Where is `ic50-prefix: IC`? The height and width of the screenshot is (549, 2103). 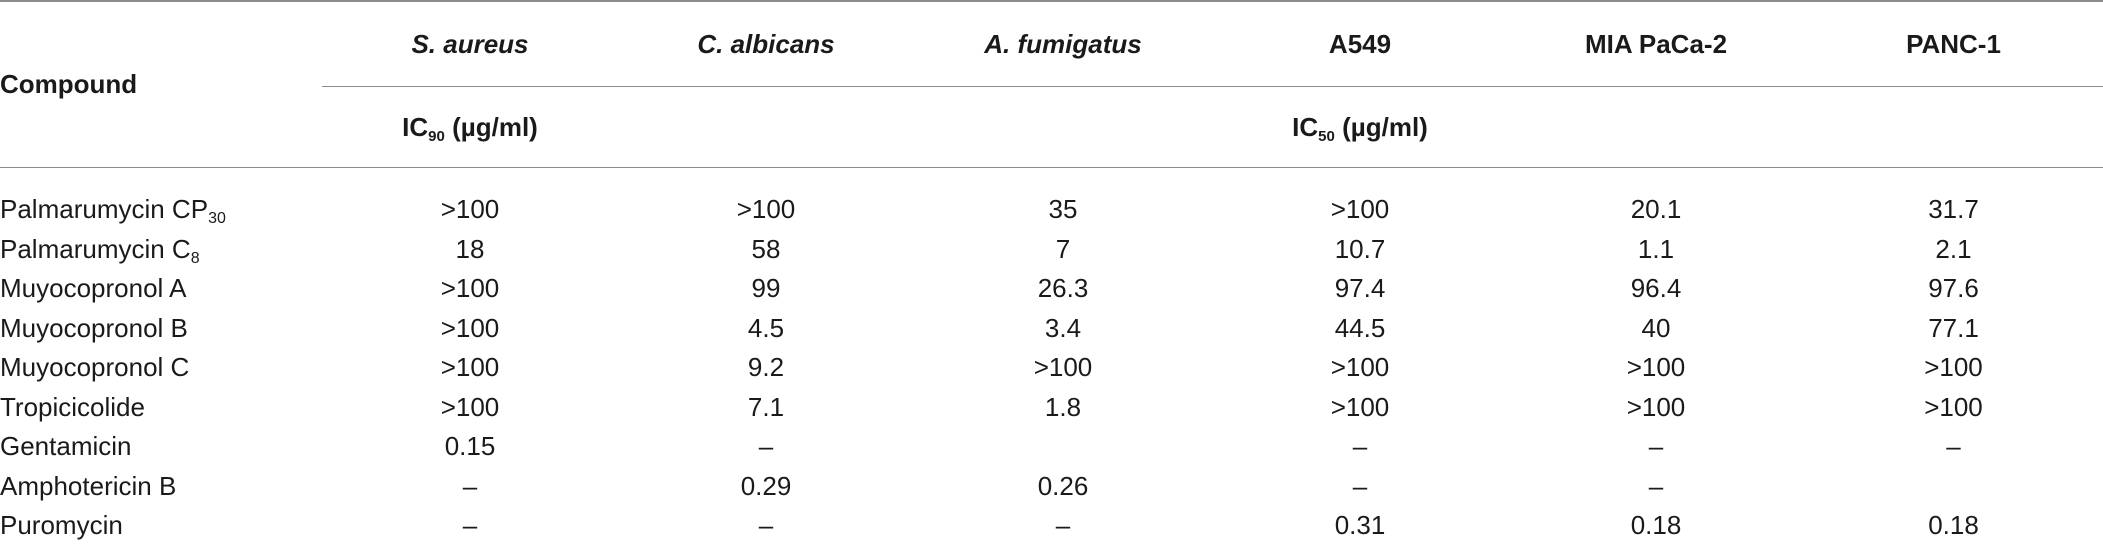 ic50-prefix: IC is located at coordinates (1305, 126).